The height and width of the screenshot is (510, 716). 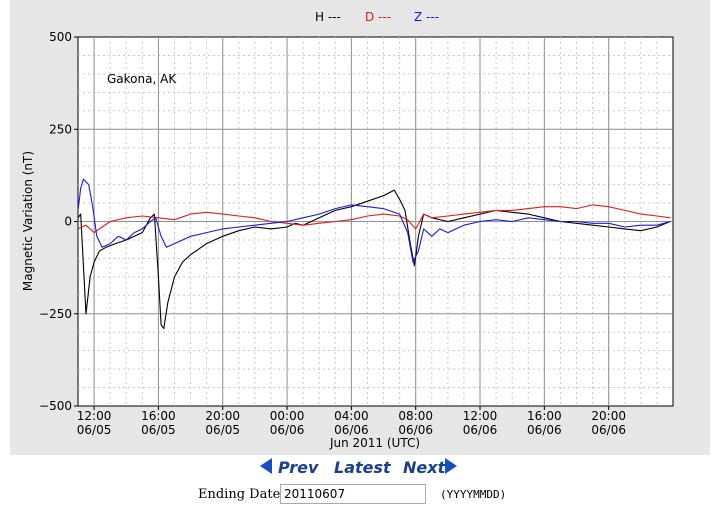 I want to click on date-format-hint: (YYYYMMDD), so click(x=473, y=494).